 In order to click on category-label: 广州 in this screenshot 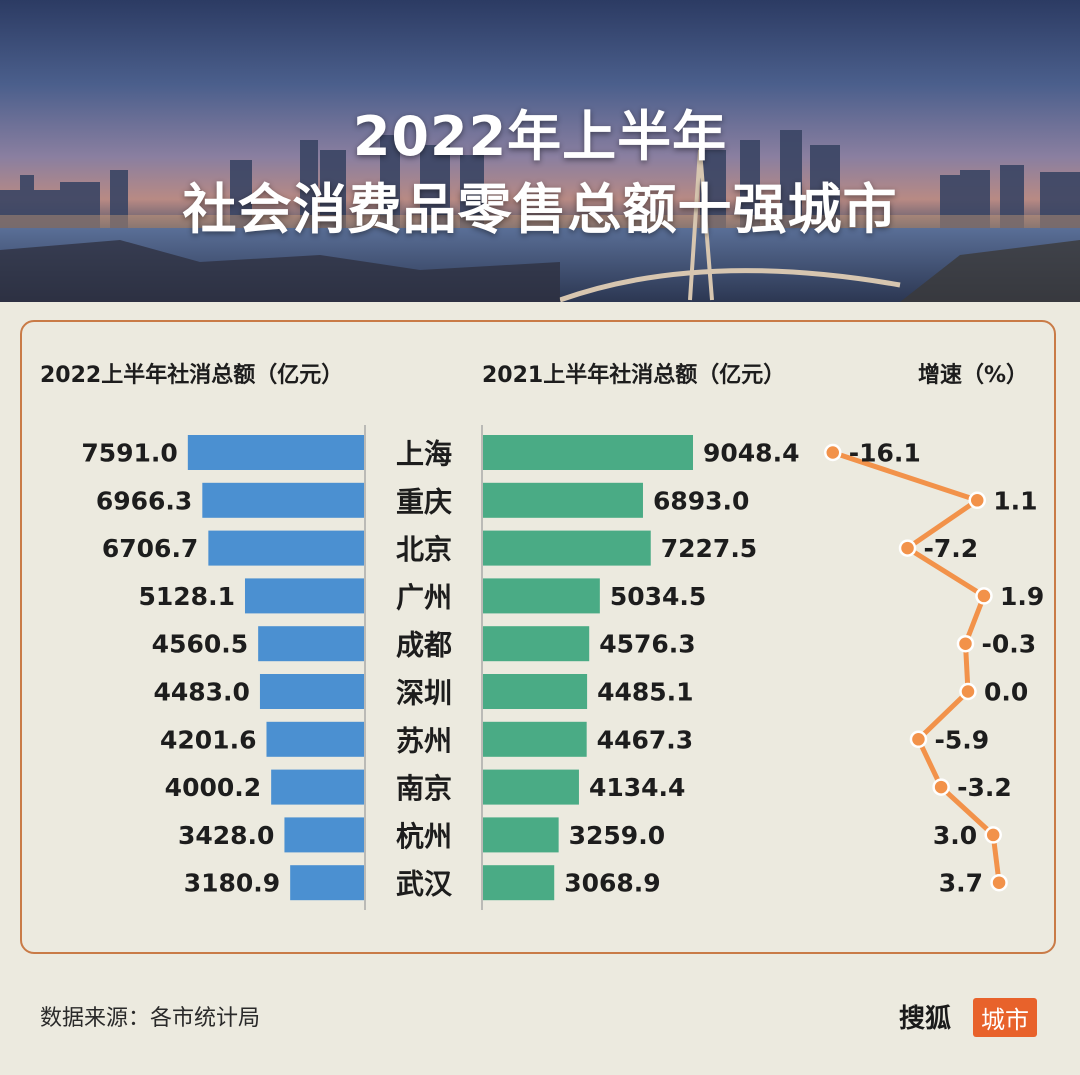, I will do `click(424, 597)`.